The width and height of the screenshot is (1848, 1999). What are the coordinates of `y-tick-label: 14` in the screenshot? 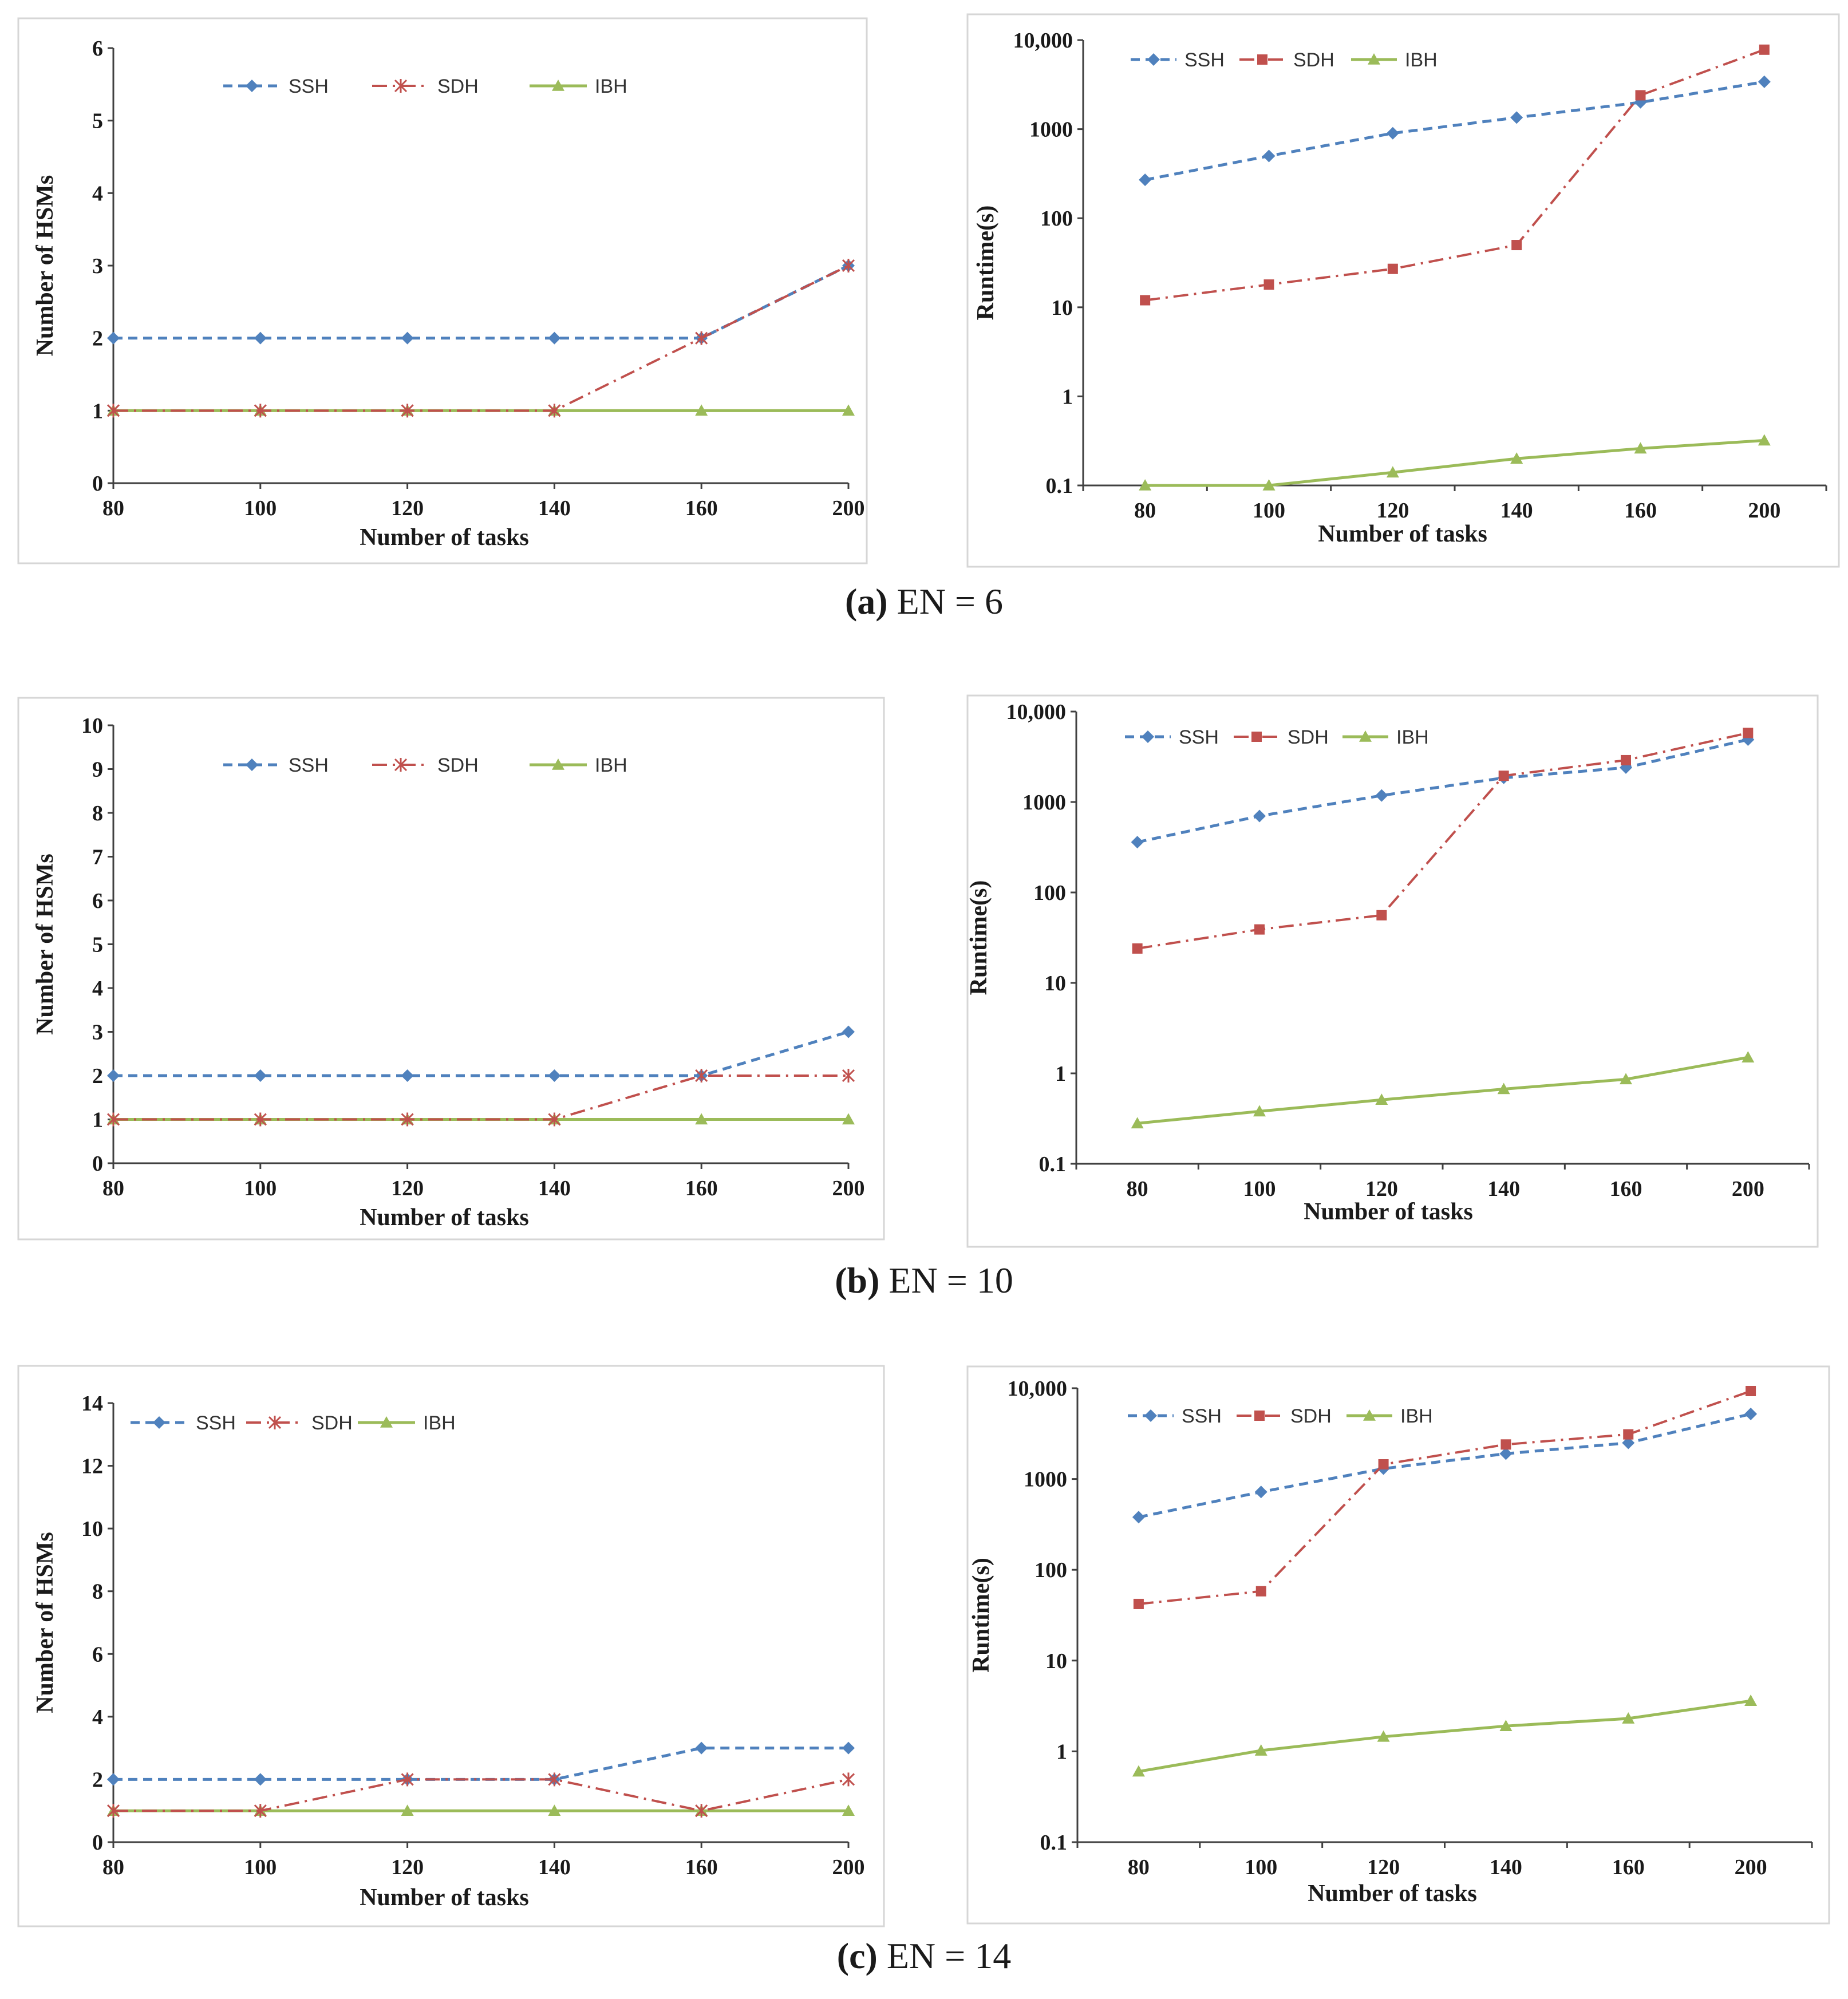 It's located at (92, 1404).